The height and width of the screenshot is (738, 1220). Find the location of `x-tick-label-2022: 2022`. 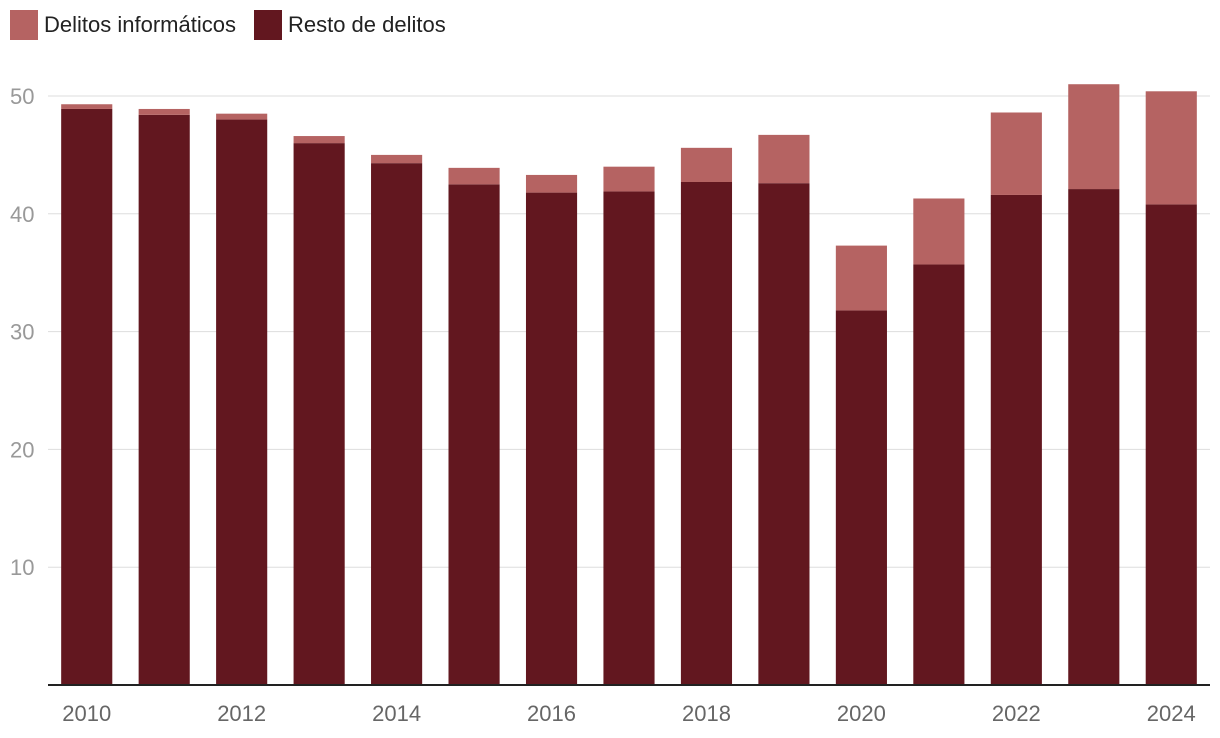

x-tick-label-2022: 2022 is located at coordinates (1016, 713).